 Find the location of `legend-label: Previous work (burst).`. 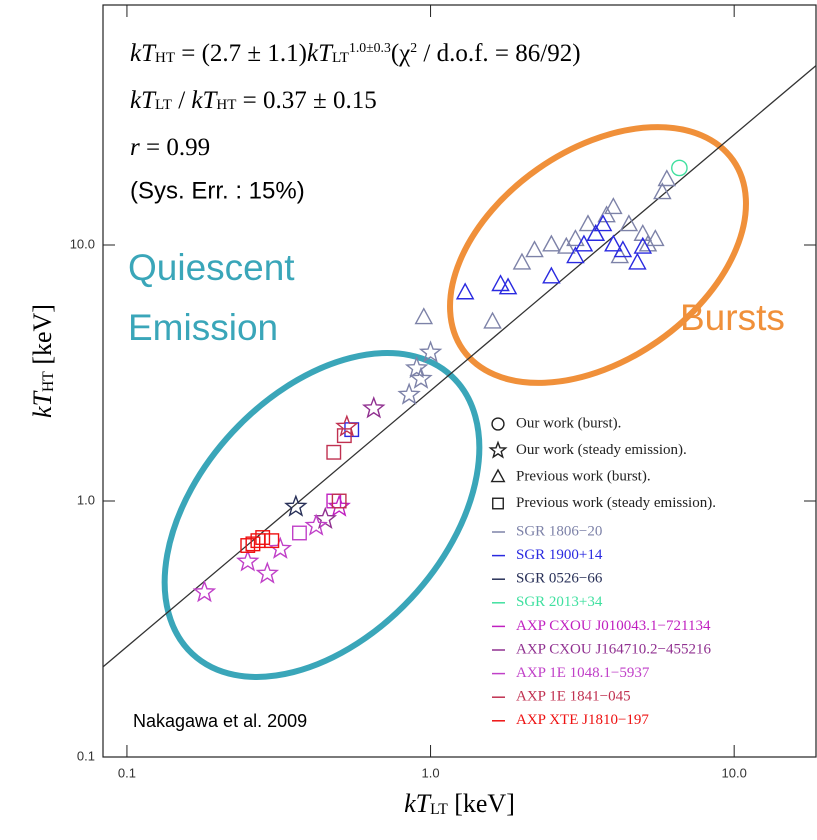

legend-label: Previous work (burst). is located at coordinates (583, 476).